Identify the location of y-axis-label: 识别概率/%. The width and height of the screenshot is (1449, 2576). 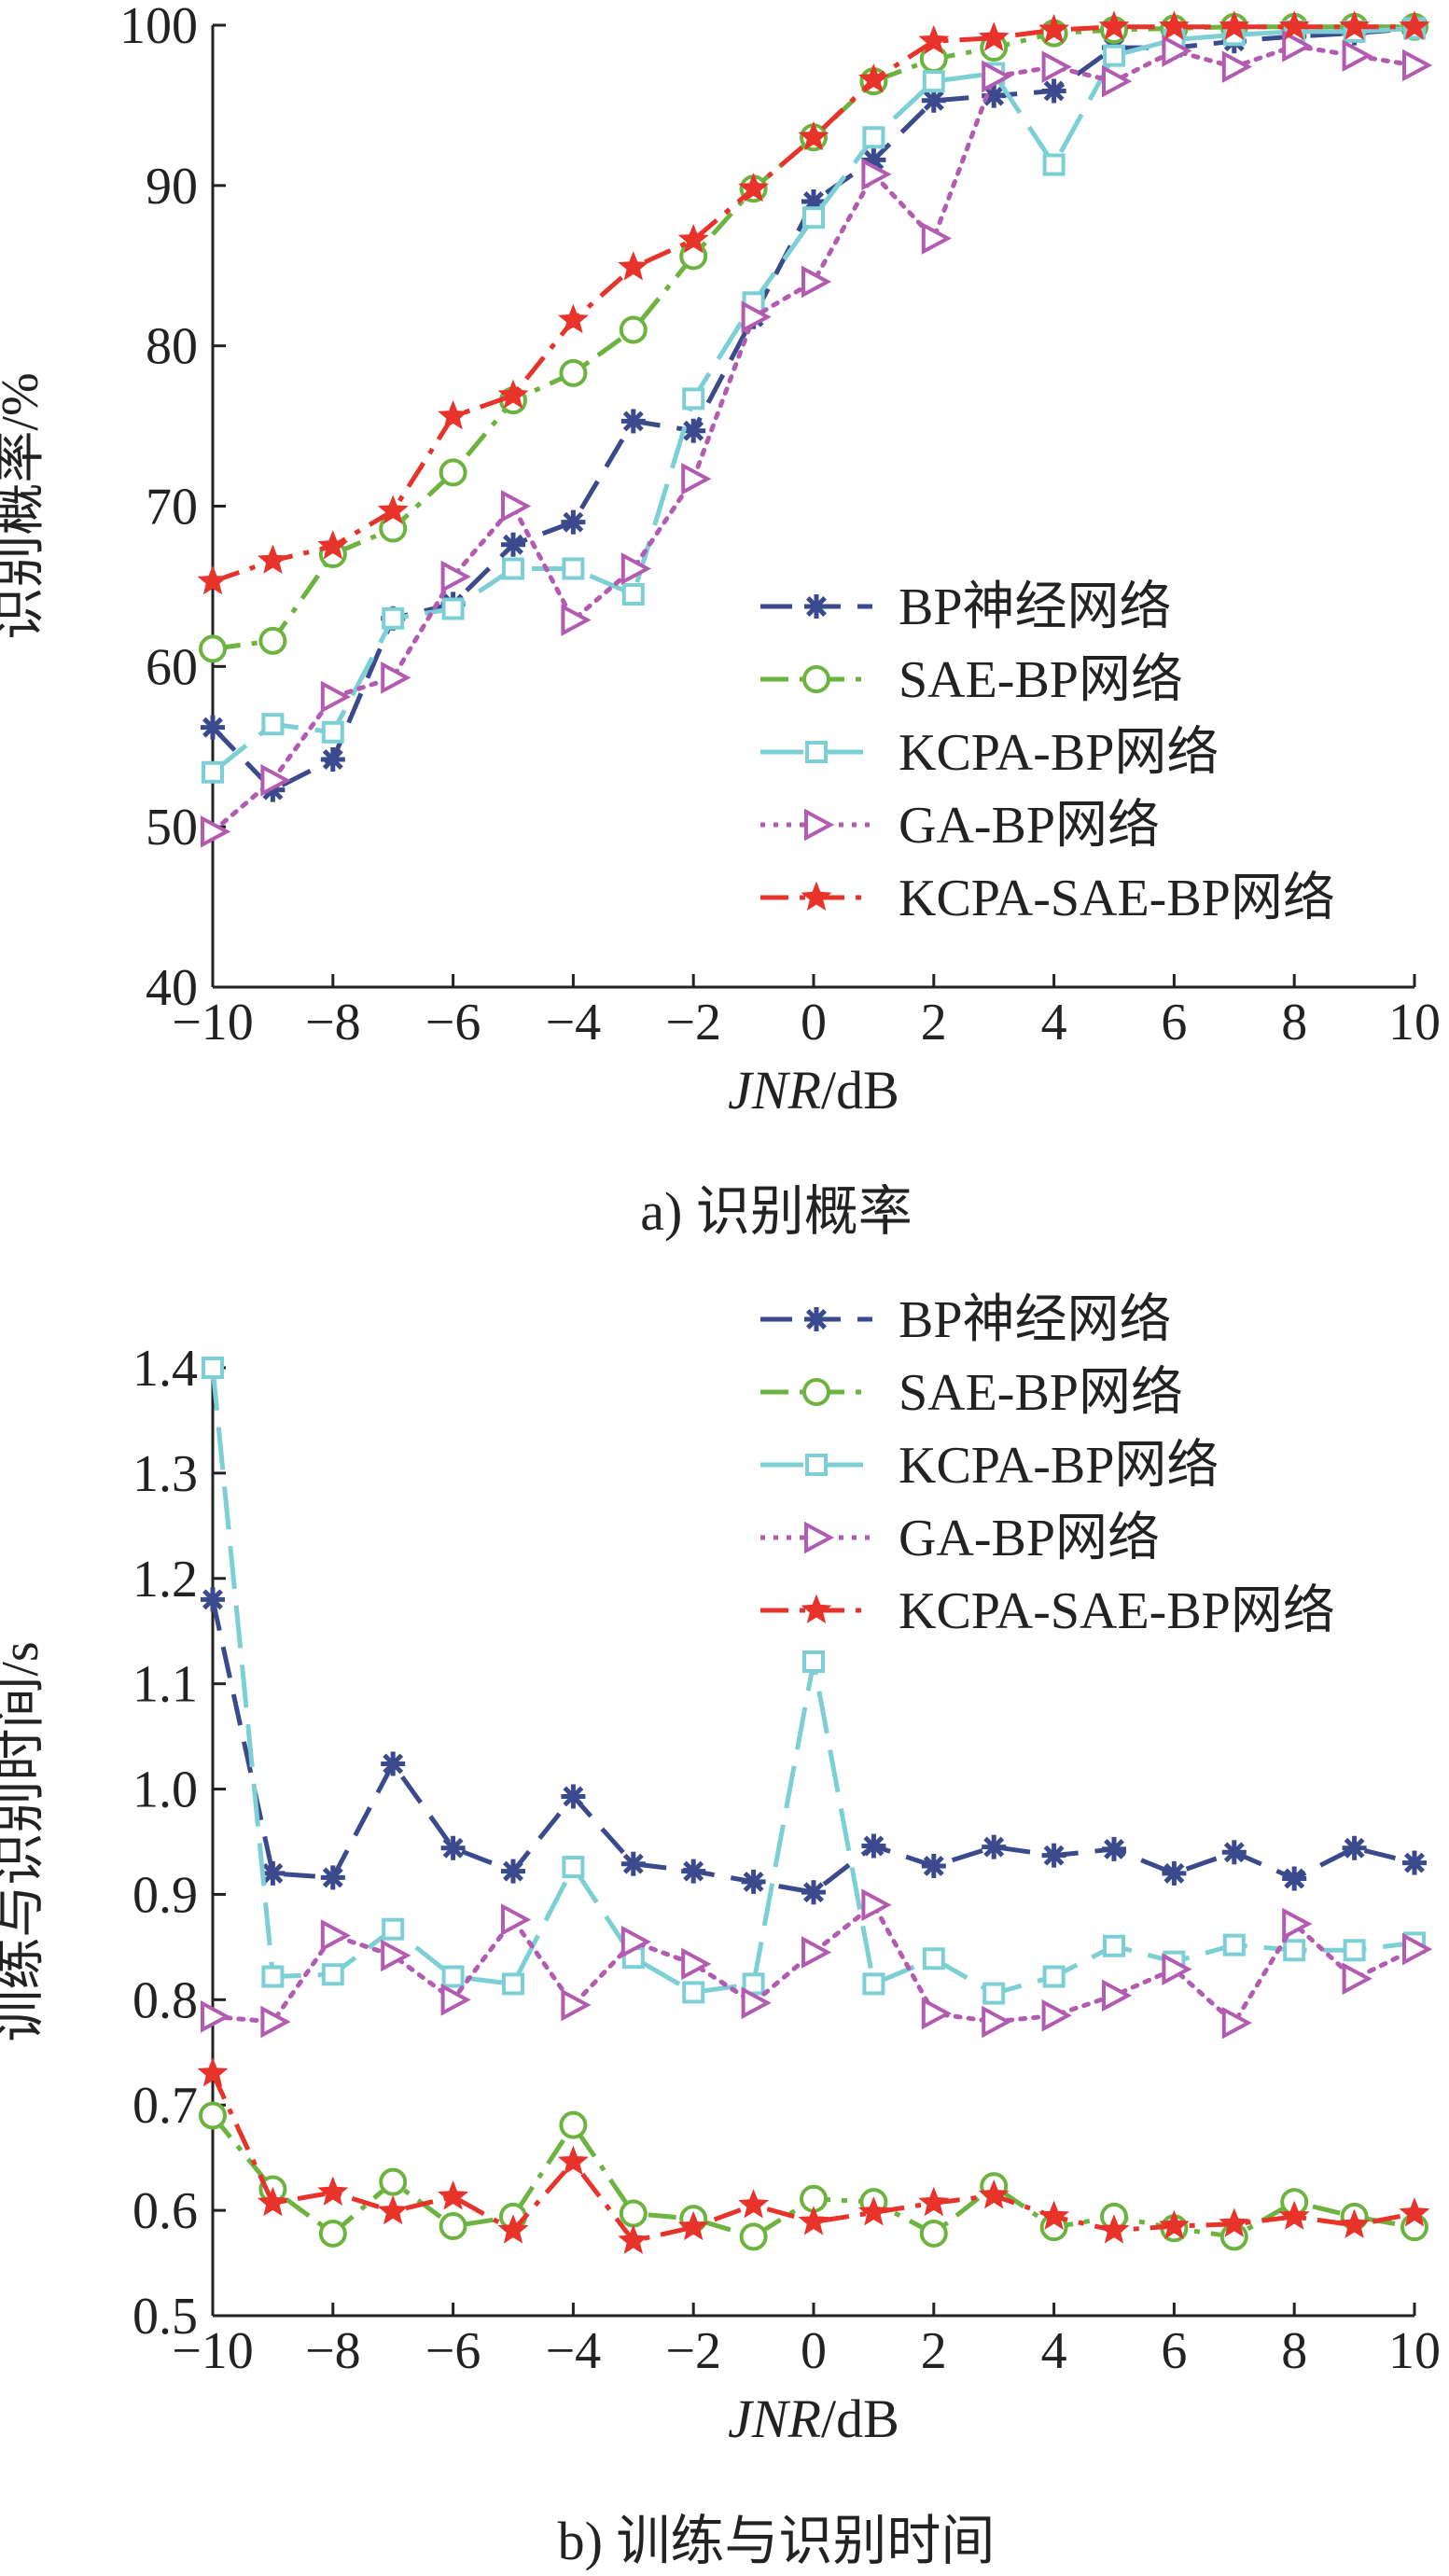
(24, 505).